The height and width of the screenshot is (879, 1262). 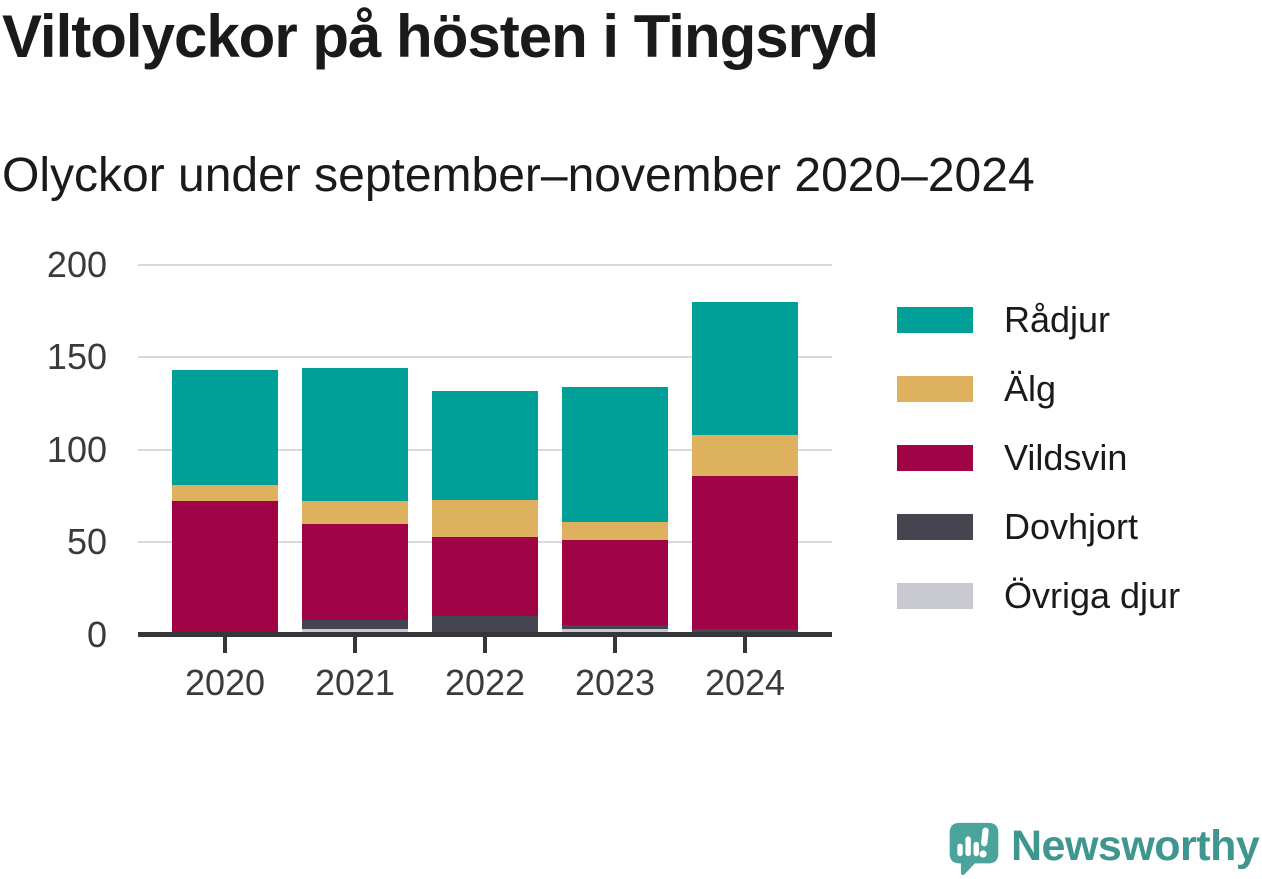 What do you see at coordinates (615, 531) in the screenshot?
I see `bar-segment-2023-älg` at bounding box center [615, 531].